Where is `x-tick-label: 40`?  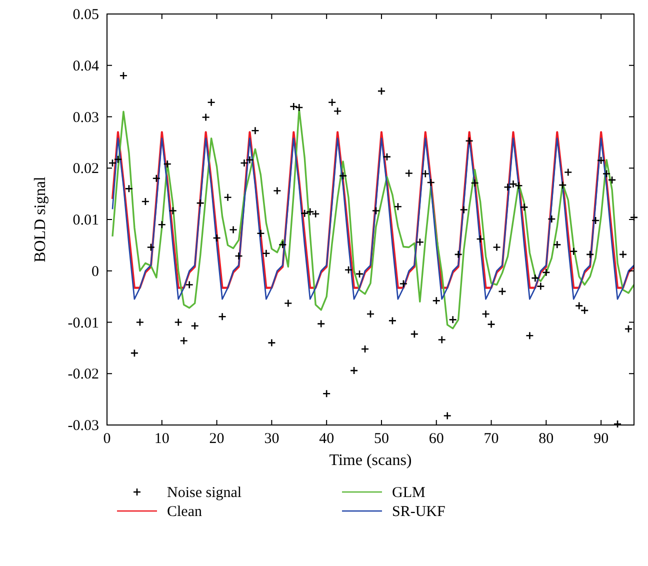
x-tick-label: 40 is located at coordinates (326, 439).